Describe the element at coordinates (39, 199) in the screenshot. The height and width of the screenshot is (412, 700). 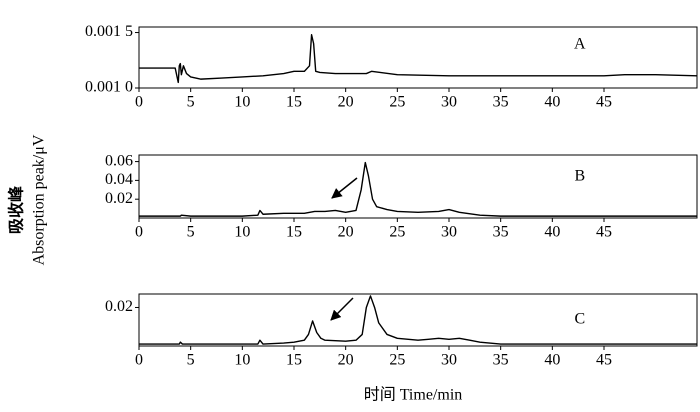
I see `y-axis-label: Absorption peak/μV` at that location.